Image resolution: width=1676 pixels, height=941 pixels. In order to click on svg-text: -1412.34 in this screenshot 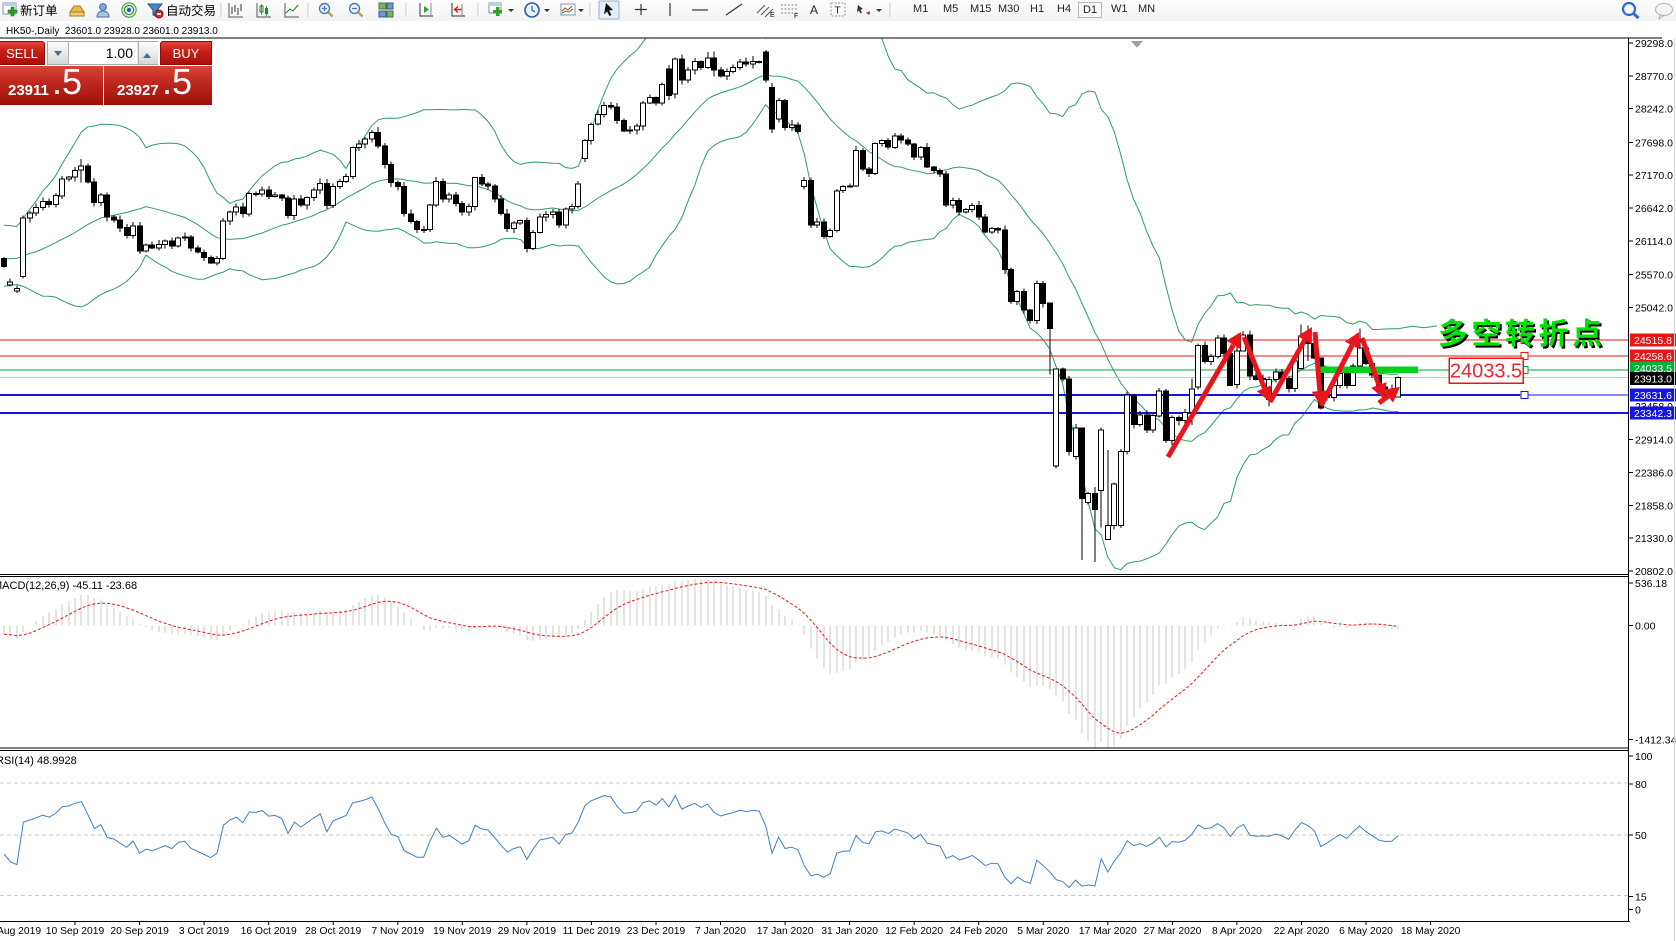, I will do `click(1655, 741)`.